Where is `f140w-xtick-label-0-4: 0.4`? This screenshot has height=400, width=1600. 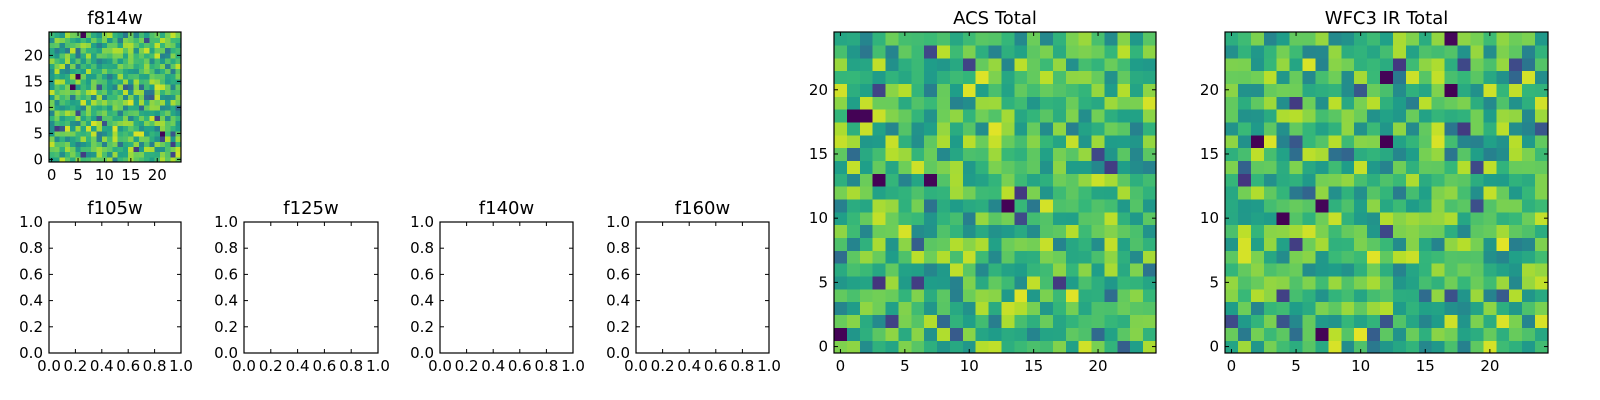
f140w-xtick-label-0-4: 0.4 is located at coordinates (493, 366).